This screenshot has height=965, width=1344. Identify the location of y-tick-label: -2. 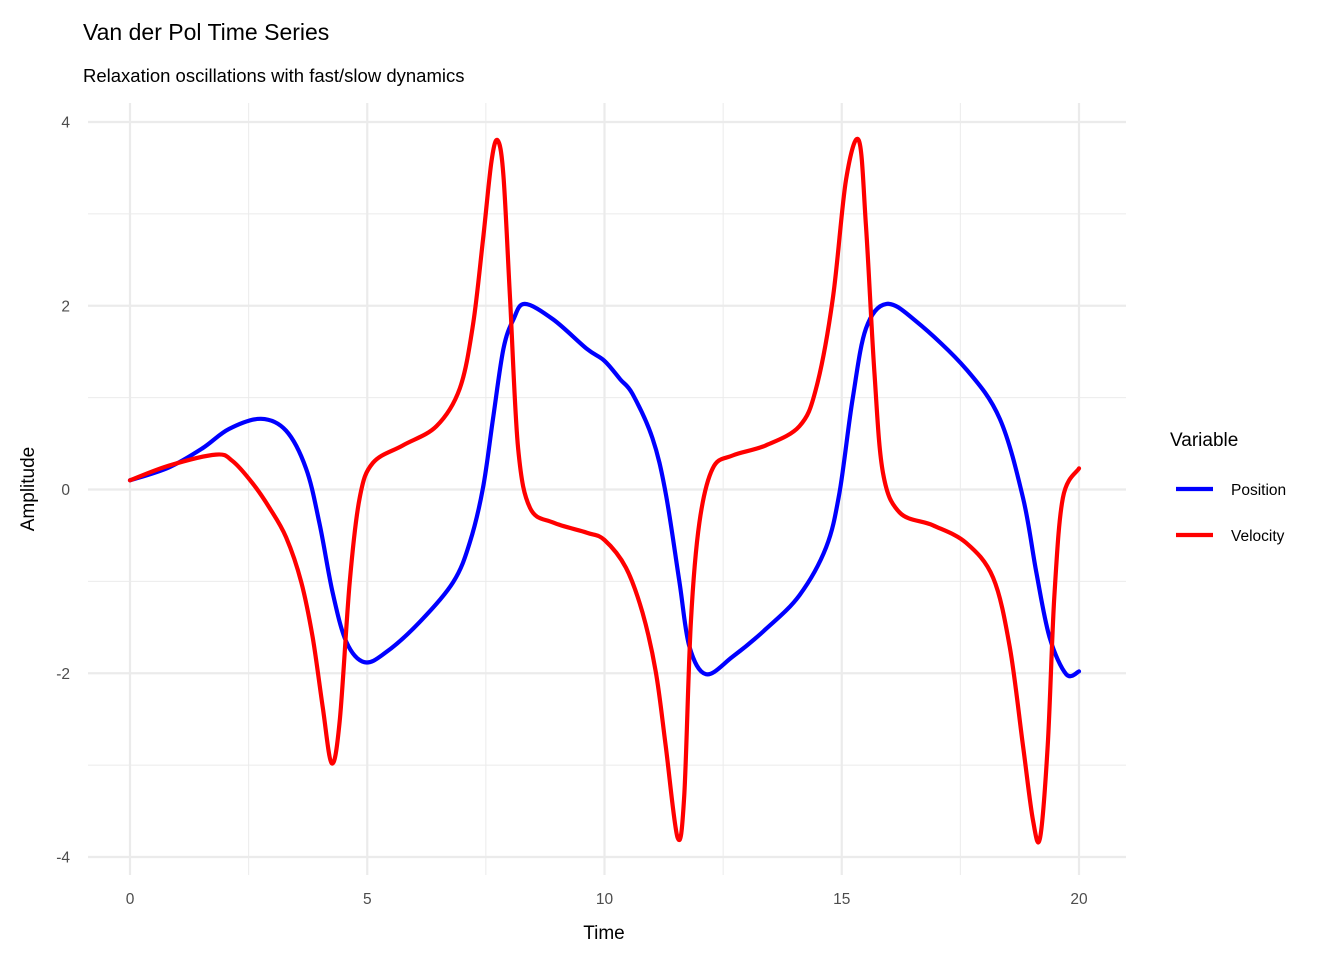
(63, 674).